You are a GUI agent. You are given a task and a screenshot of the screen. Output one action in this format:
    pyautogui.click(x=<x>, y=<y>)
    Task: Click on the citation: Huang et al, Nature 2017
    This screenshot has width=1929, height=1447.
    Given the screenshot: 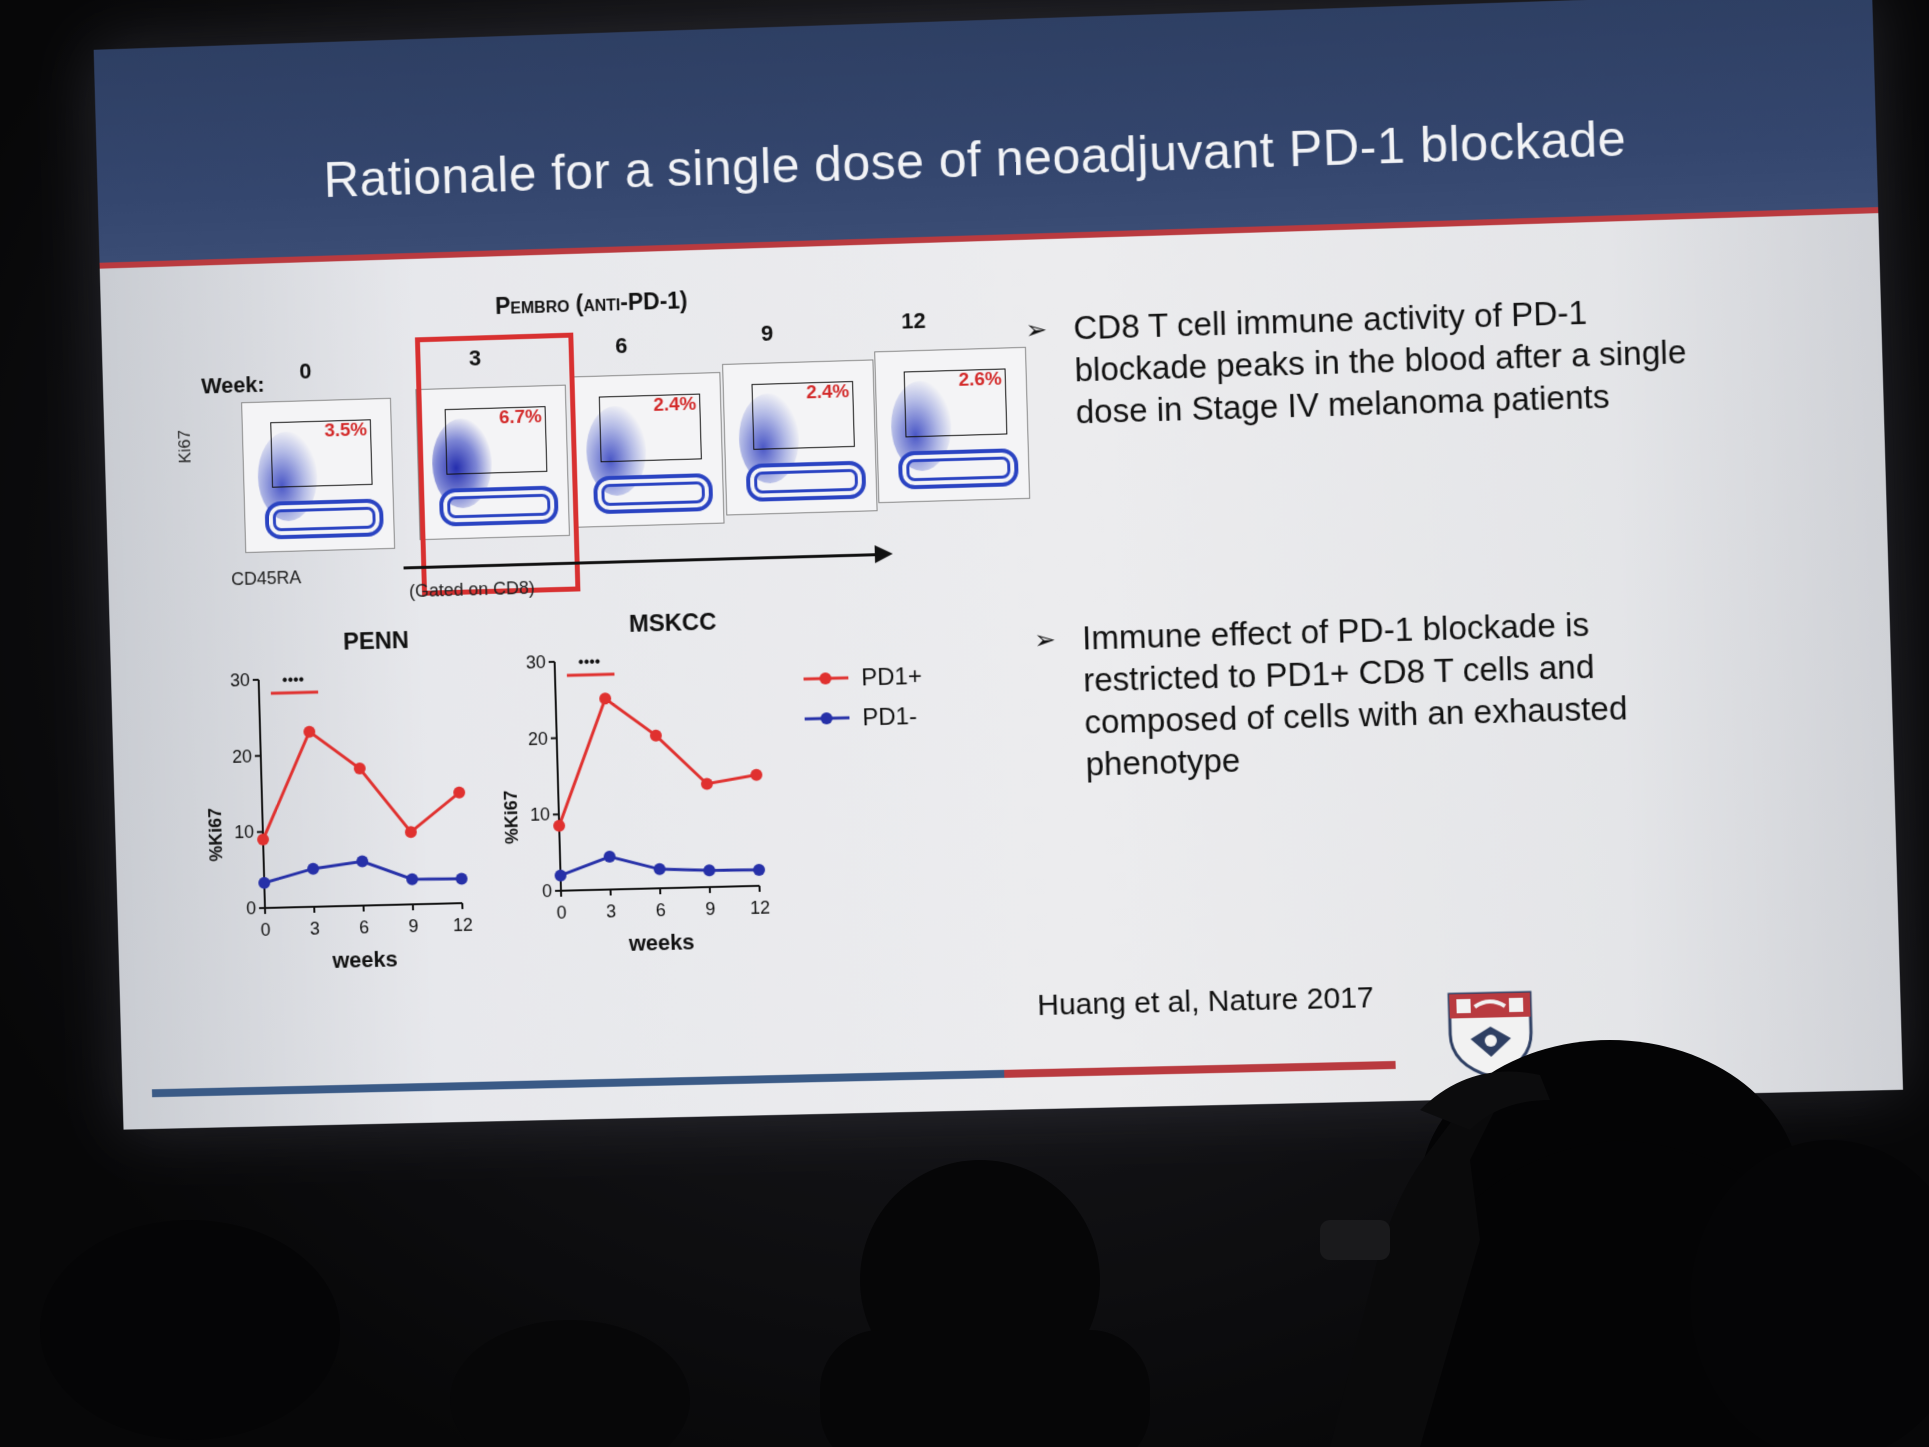 What is the action you would take?
    pyautogui.click(x=1205, y=1002)
    